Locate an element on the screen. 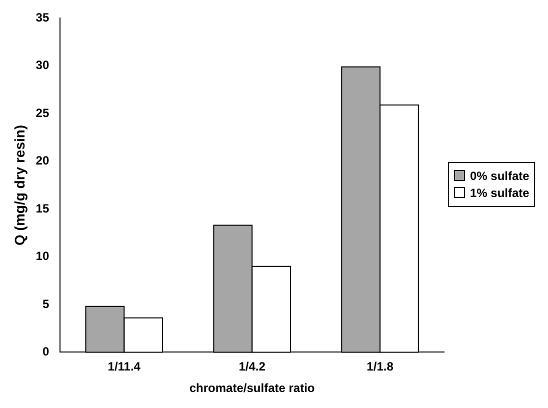 The image size is (548, 408). y-tick-label: 35 is located at coordinates (43, 17).